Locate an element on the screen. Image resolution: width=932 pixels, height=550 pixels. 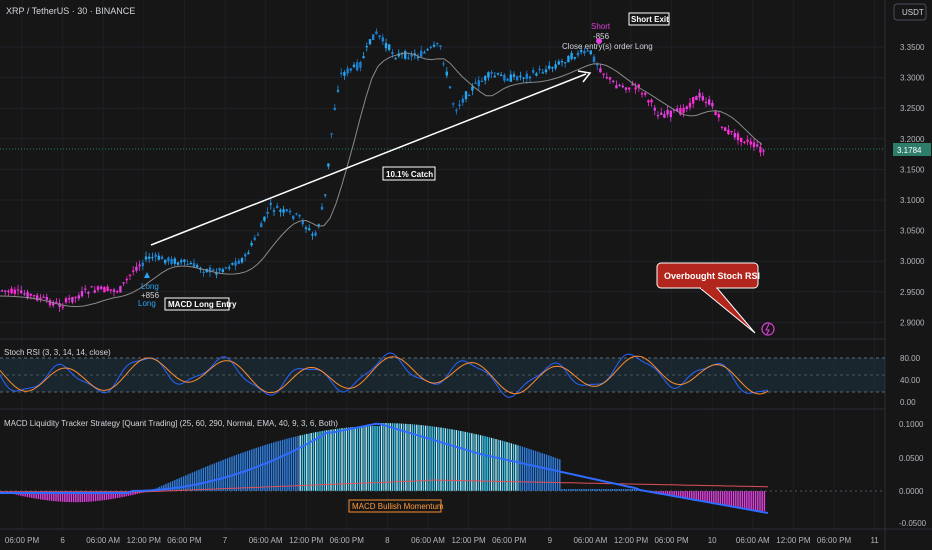
overbought-callout-label: Overbought Stoch RSI is located at coordinates (712, 276).